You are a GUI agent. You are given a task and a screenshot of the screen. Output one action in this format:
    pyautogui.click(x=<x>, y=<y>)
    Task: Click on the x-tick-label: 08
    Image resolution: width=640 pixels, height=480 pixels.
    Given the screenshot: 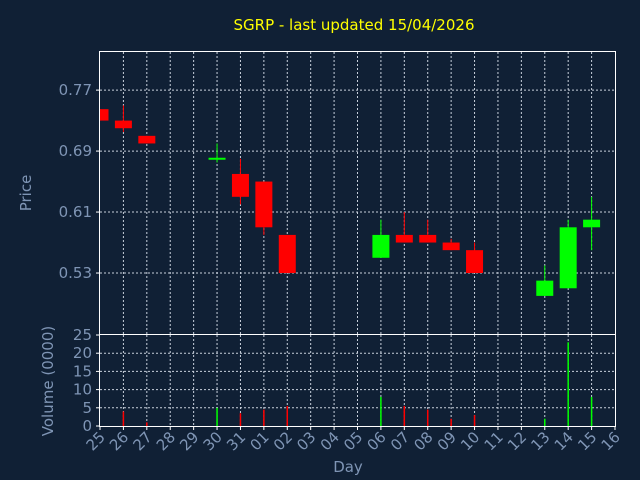 What is the action you would take?
    pyautogui.click(x=423, y=441)
    